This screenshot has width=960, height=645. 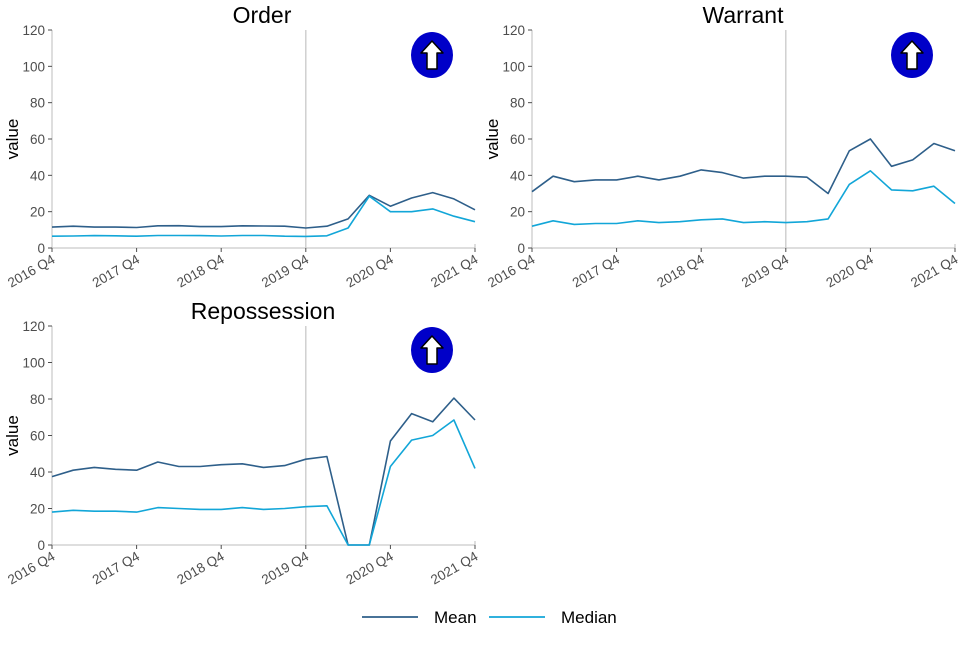 What do you see at coordinates (744, 15) in the screenshot?
I see `panel-title: Warrant` at bounding box center [744, 15].